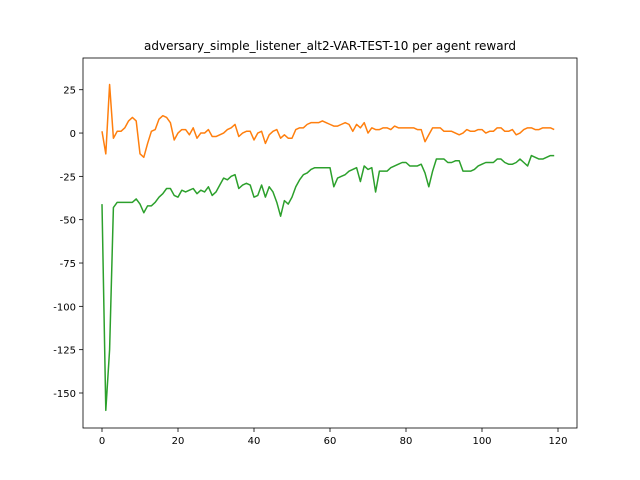 Image resolution: width=640 pixels, height=480 pixels. I want to click on x-tick-label: 120, so click(557, 441).